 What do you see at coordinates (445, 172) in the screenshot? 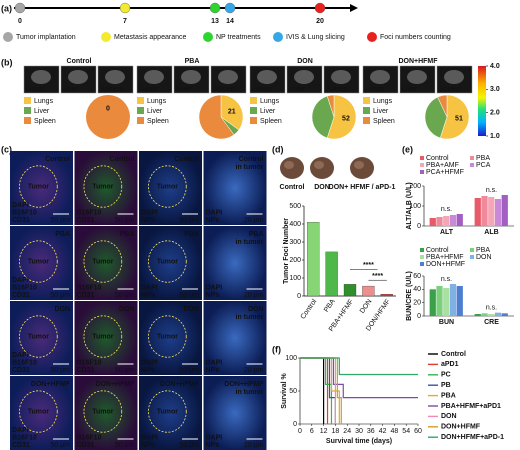
I see `legend-label: PCA+HFMF` at bounding box center [445, 172].